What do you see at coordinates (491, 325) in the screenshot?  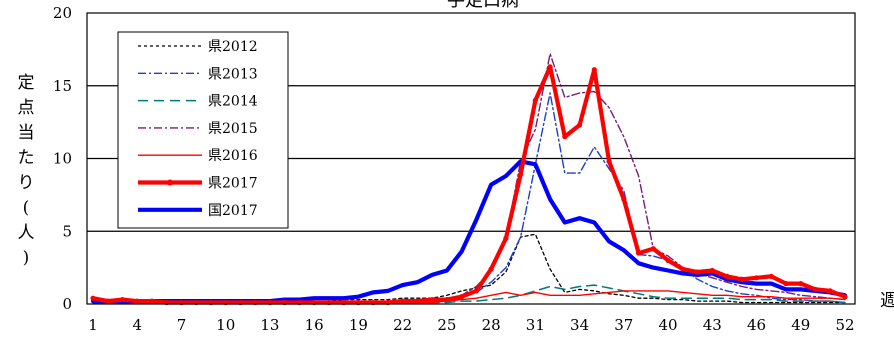 I see `x-tick-label: 28` at bounding box center [491, 325].